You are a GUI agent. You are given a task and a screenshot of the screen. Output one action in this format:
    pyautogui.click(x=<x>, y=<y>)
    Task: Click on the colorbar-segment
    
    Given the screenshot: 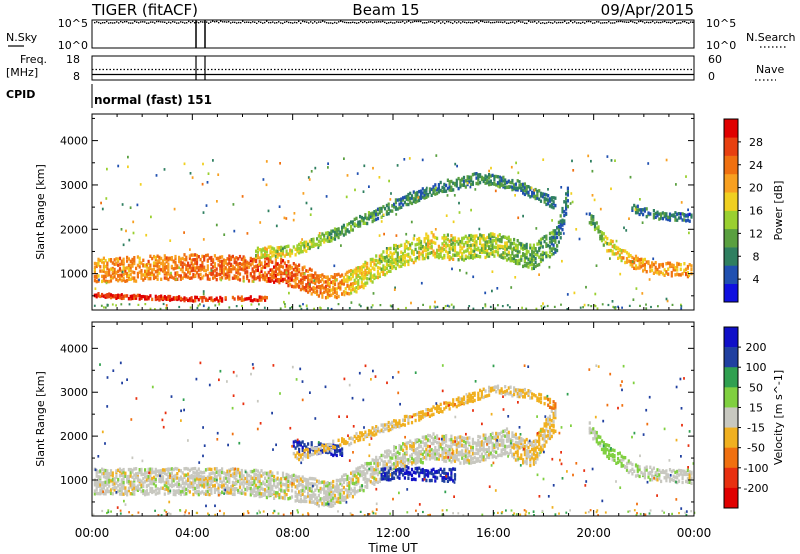 What is the action you would take?
    pyautogui.click(x=731, y=201)
    